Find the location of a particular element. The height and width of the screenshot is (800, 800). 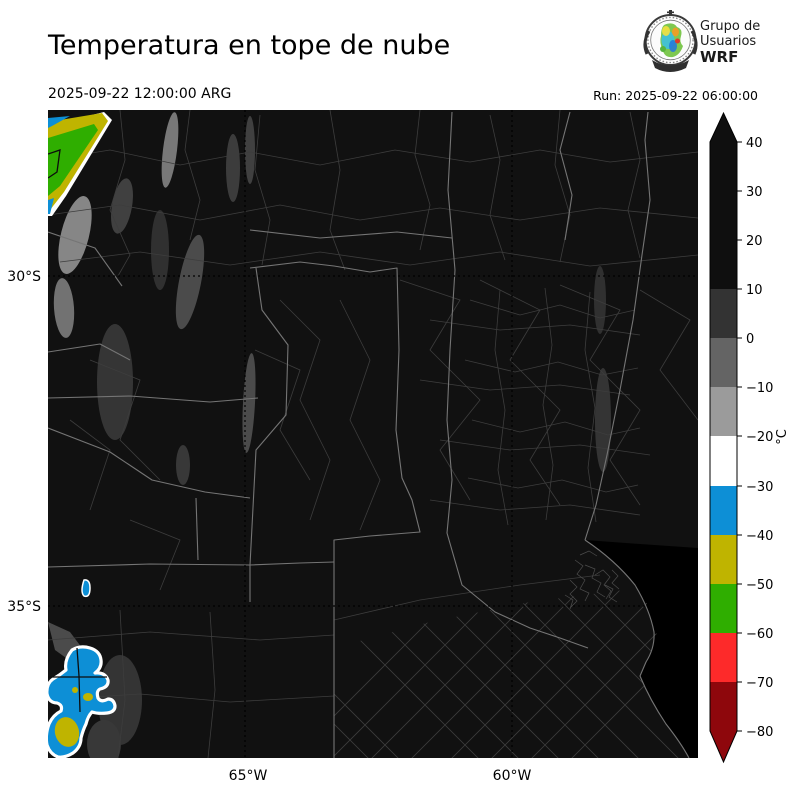

storm-cell-southwest is located at coordinates (82, 701).